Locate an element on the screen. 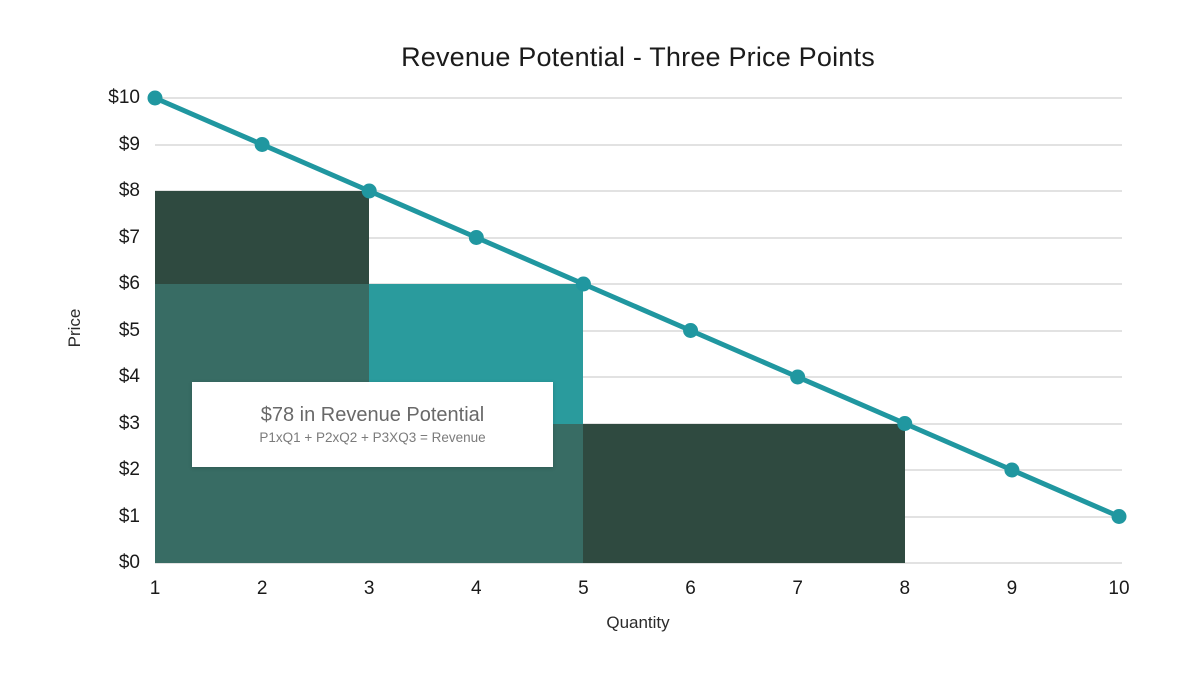 This screenshot has height=675, width=1200. x-tick-label: 4 is located at coordinates (476, 588).